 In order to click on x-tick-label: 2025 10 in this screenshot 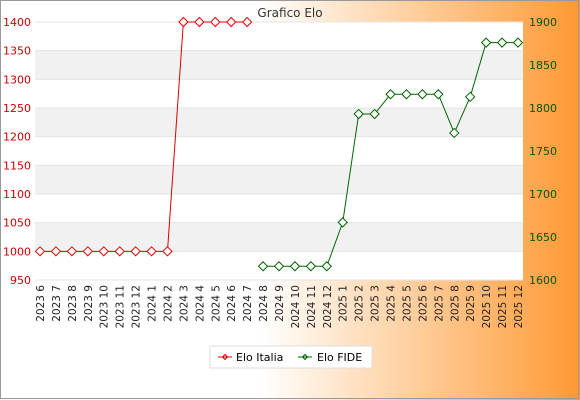, I will do `click(487, 306)`.